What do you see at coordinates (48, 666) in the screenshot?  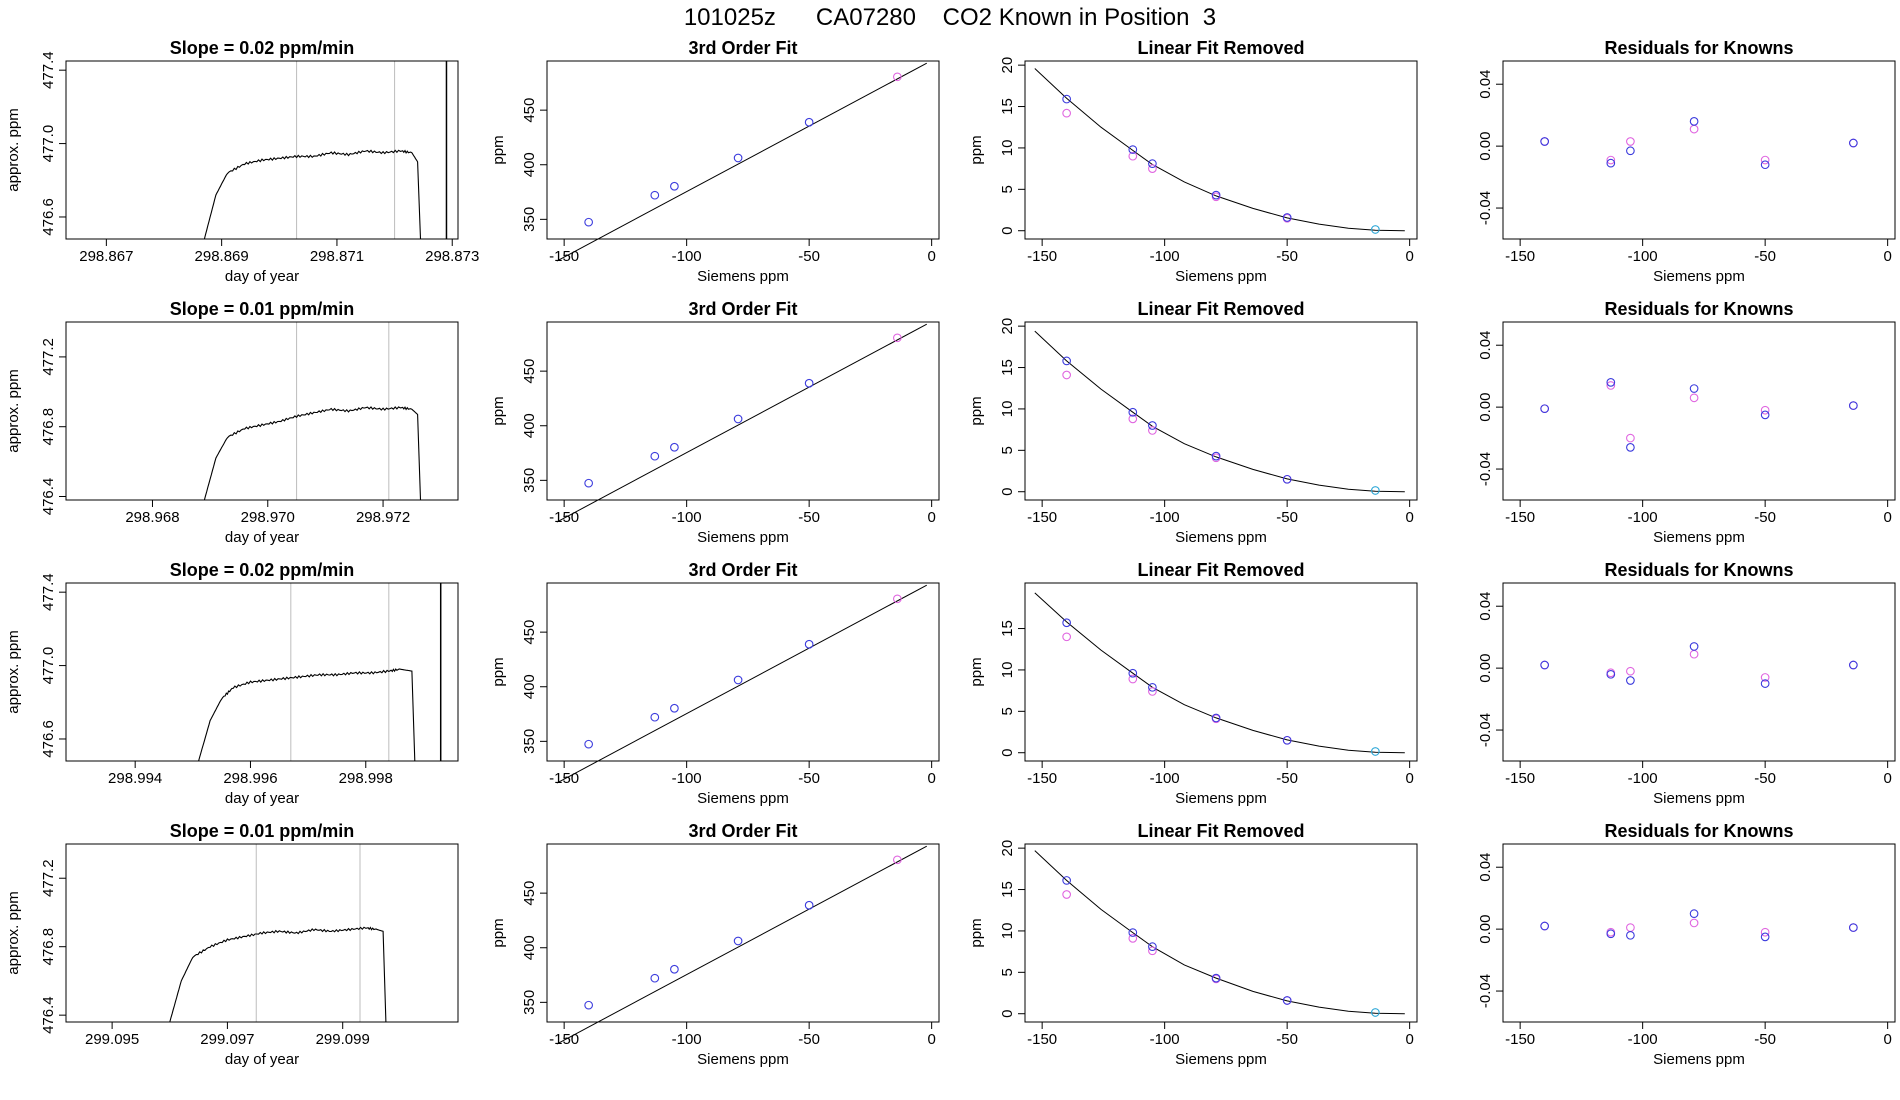 I see `y-tick-label: 477.0` at bounding box center [48, 666].